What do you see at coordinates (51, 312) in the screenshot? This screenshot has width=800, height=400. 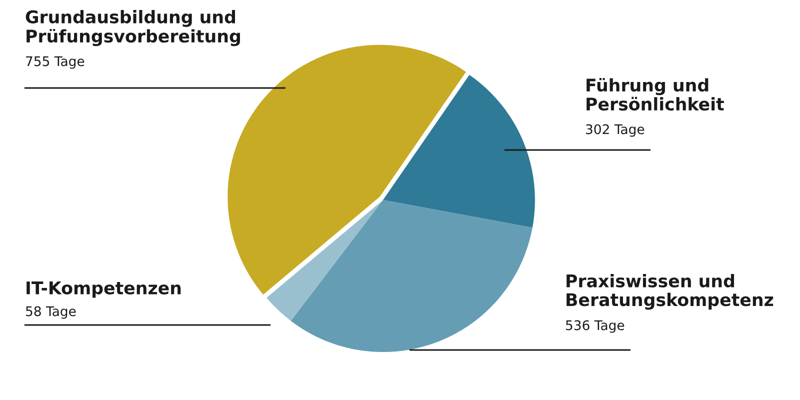 I see `data-label: 58 Tage` at bounding box center [51, 312].